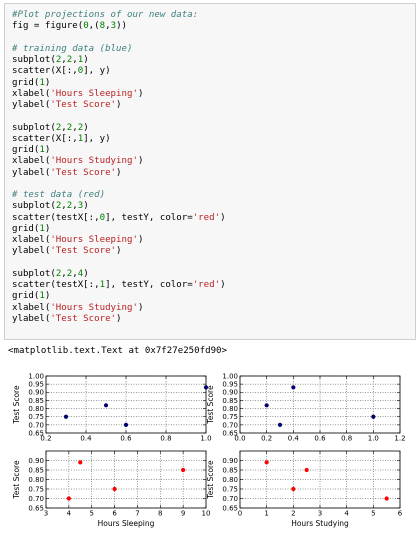 The image size is (420, 540). I want to click on code-line: #Plot projections of our new data:, so click(213, 15).